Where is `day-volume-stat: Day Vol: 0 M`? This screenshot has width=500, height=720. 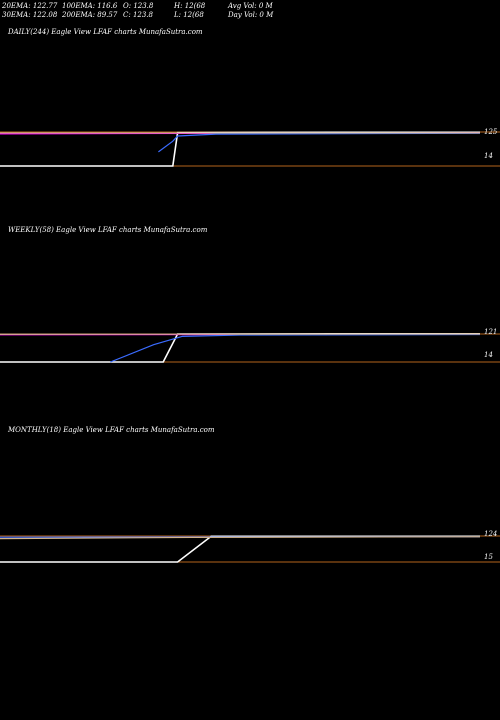
day-volume-stat: Day Vol: 0 M is located at coordinates (251, 15).